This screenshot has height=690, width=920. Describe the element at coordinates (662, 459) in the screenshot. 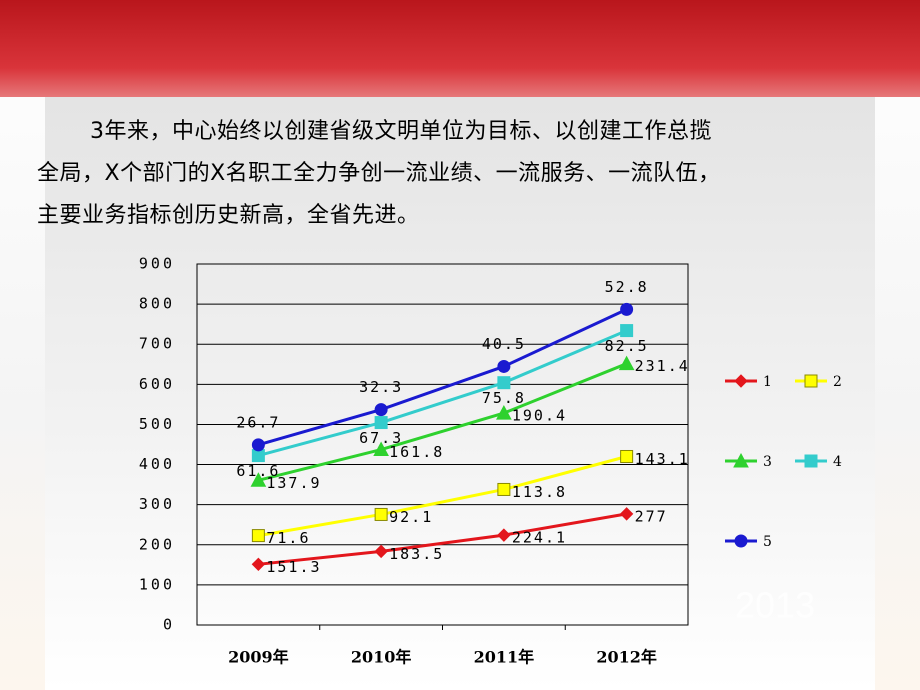

I see `data-label: 143.1` at that location.